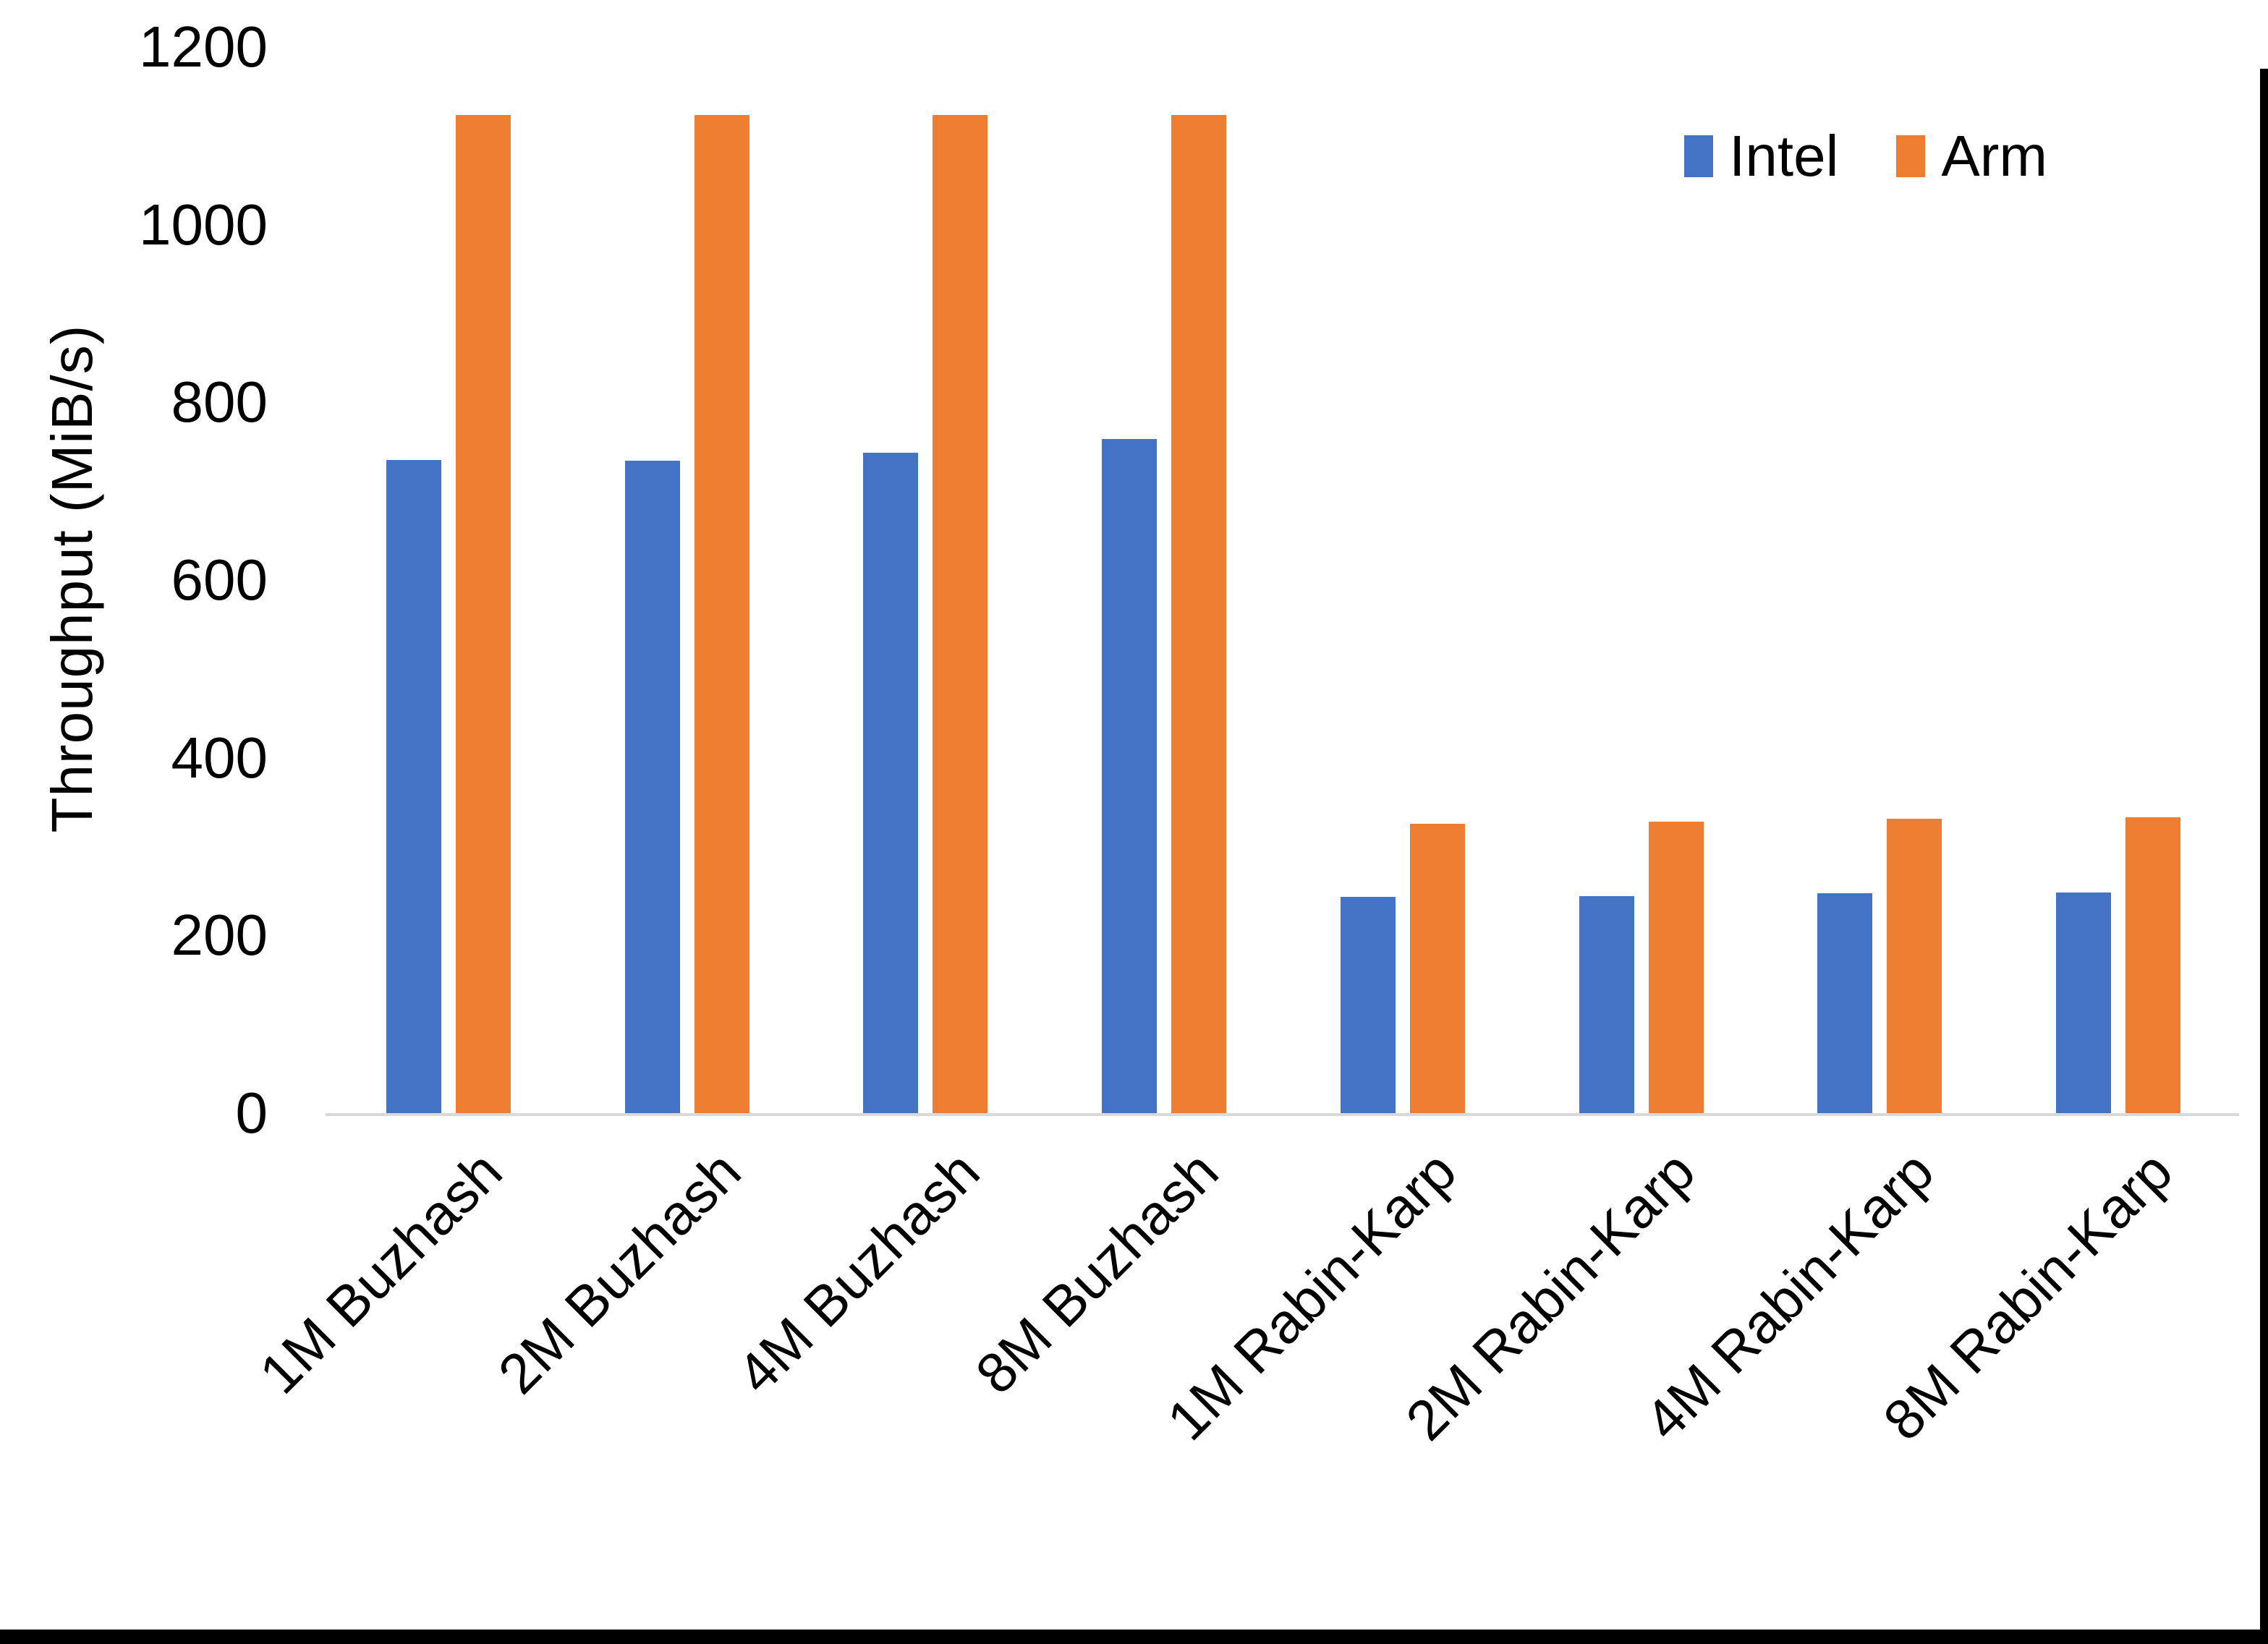 This screenshot has width=2268, height=1644. What do you see at coordinates (1097, 1272) in the screenshot?
I see `x-label-8m-buzhash: 8M Buzhash` at bounding box center [1097, 1272].